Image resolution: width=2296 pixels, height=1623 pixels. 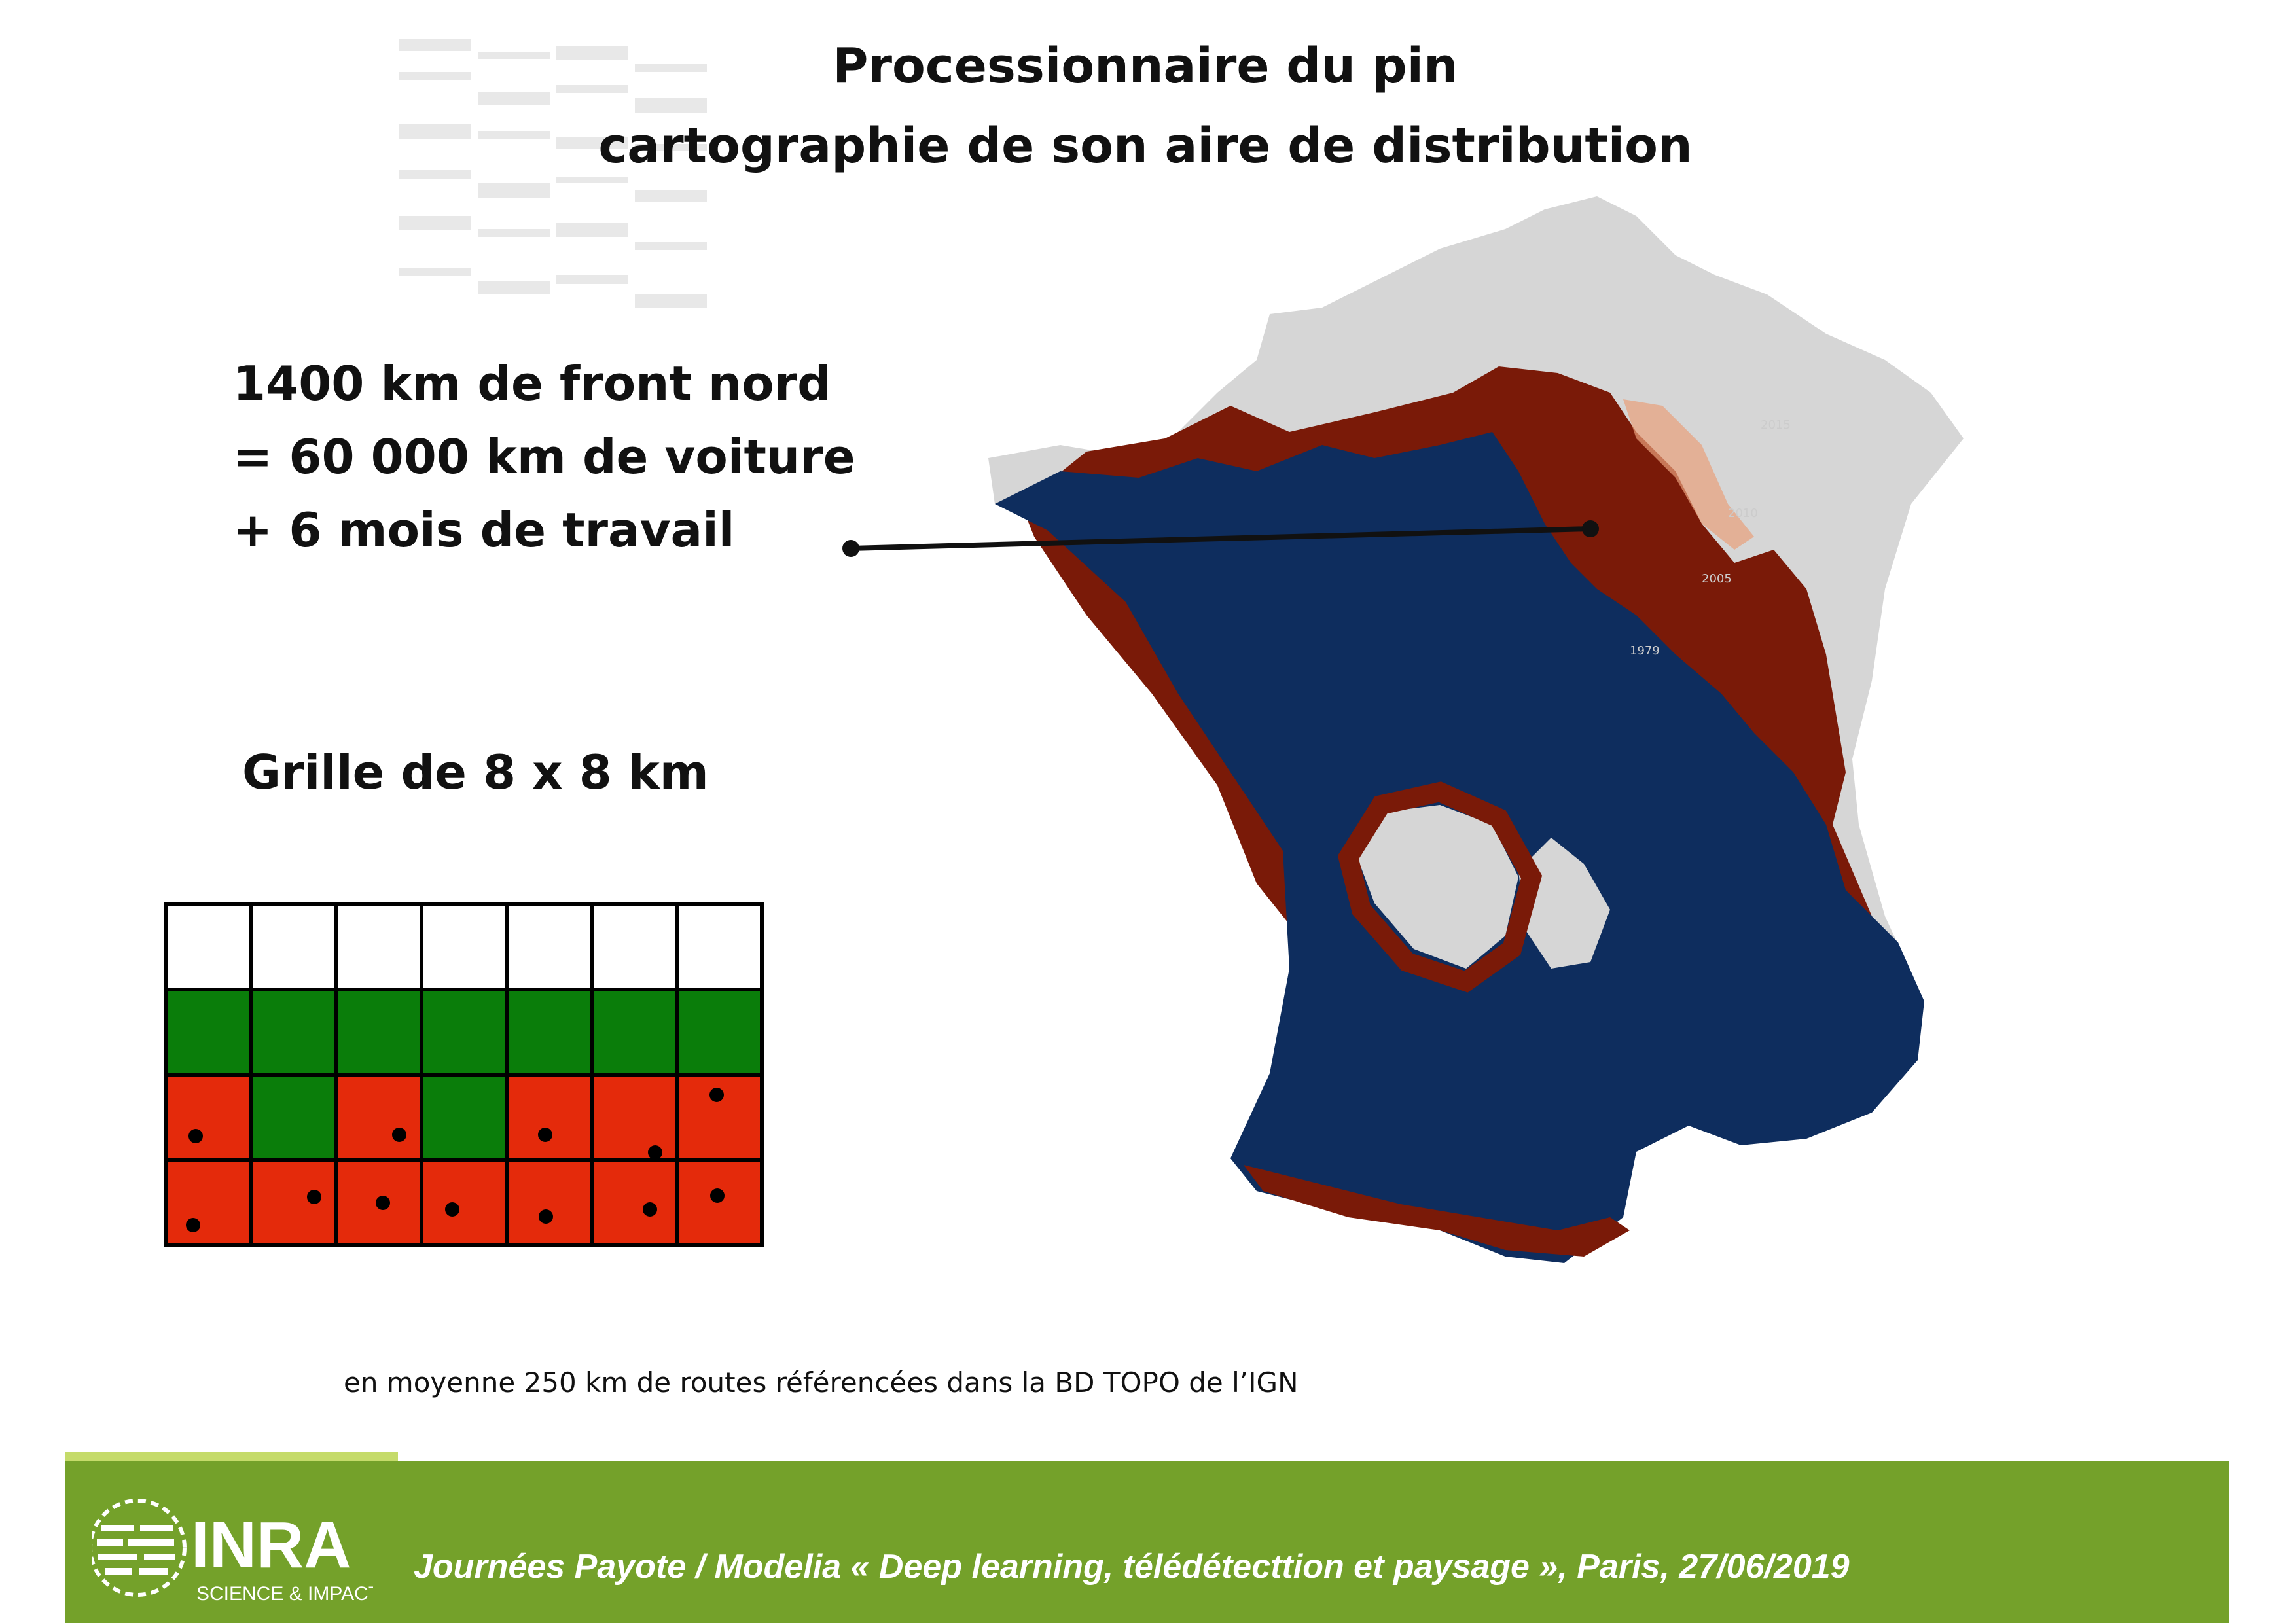 I want to click on year-label-1979: 1979, so click(x=1645, y=651).